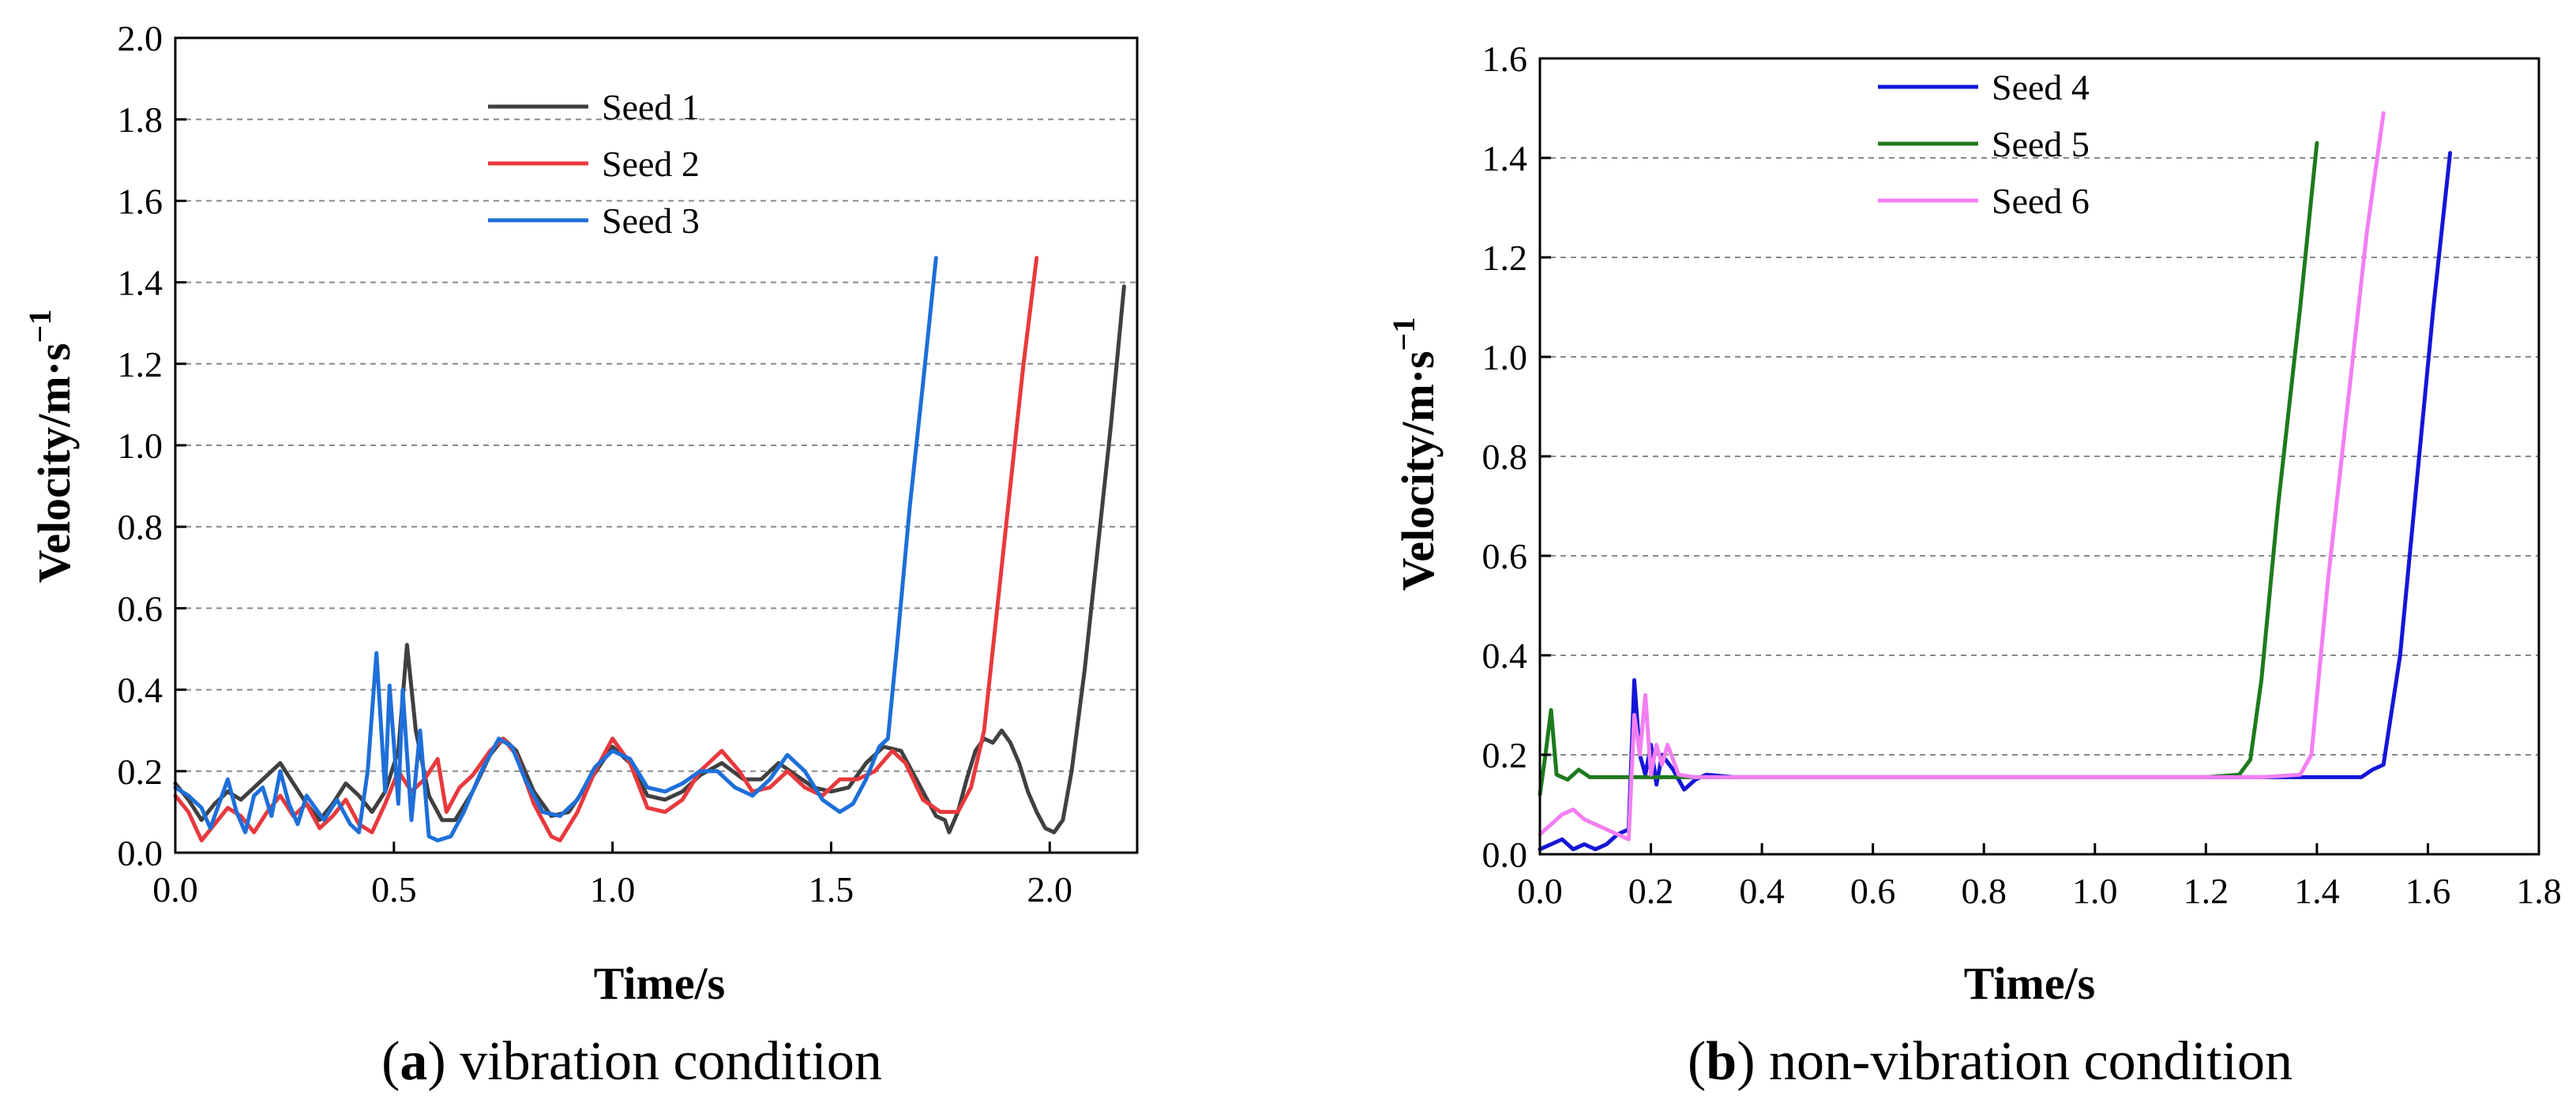 The height and width of the screenshot is (1114, 2576). Describe the element at coordinates (1403, 334) in the screenshot. I see `panel-b-ylabel-sup: −1` at that location.